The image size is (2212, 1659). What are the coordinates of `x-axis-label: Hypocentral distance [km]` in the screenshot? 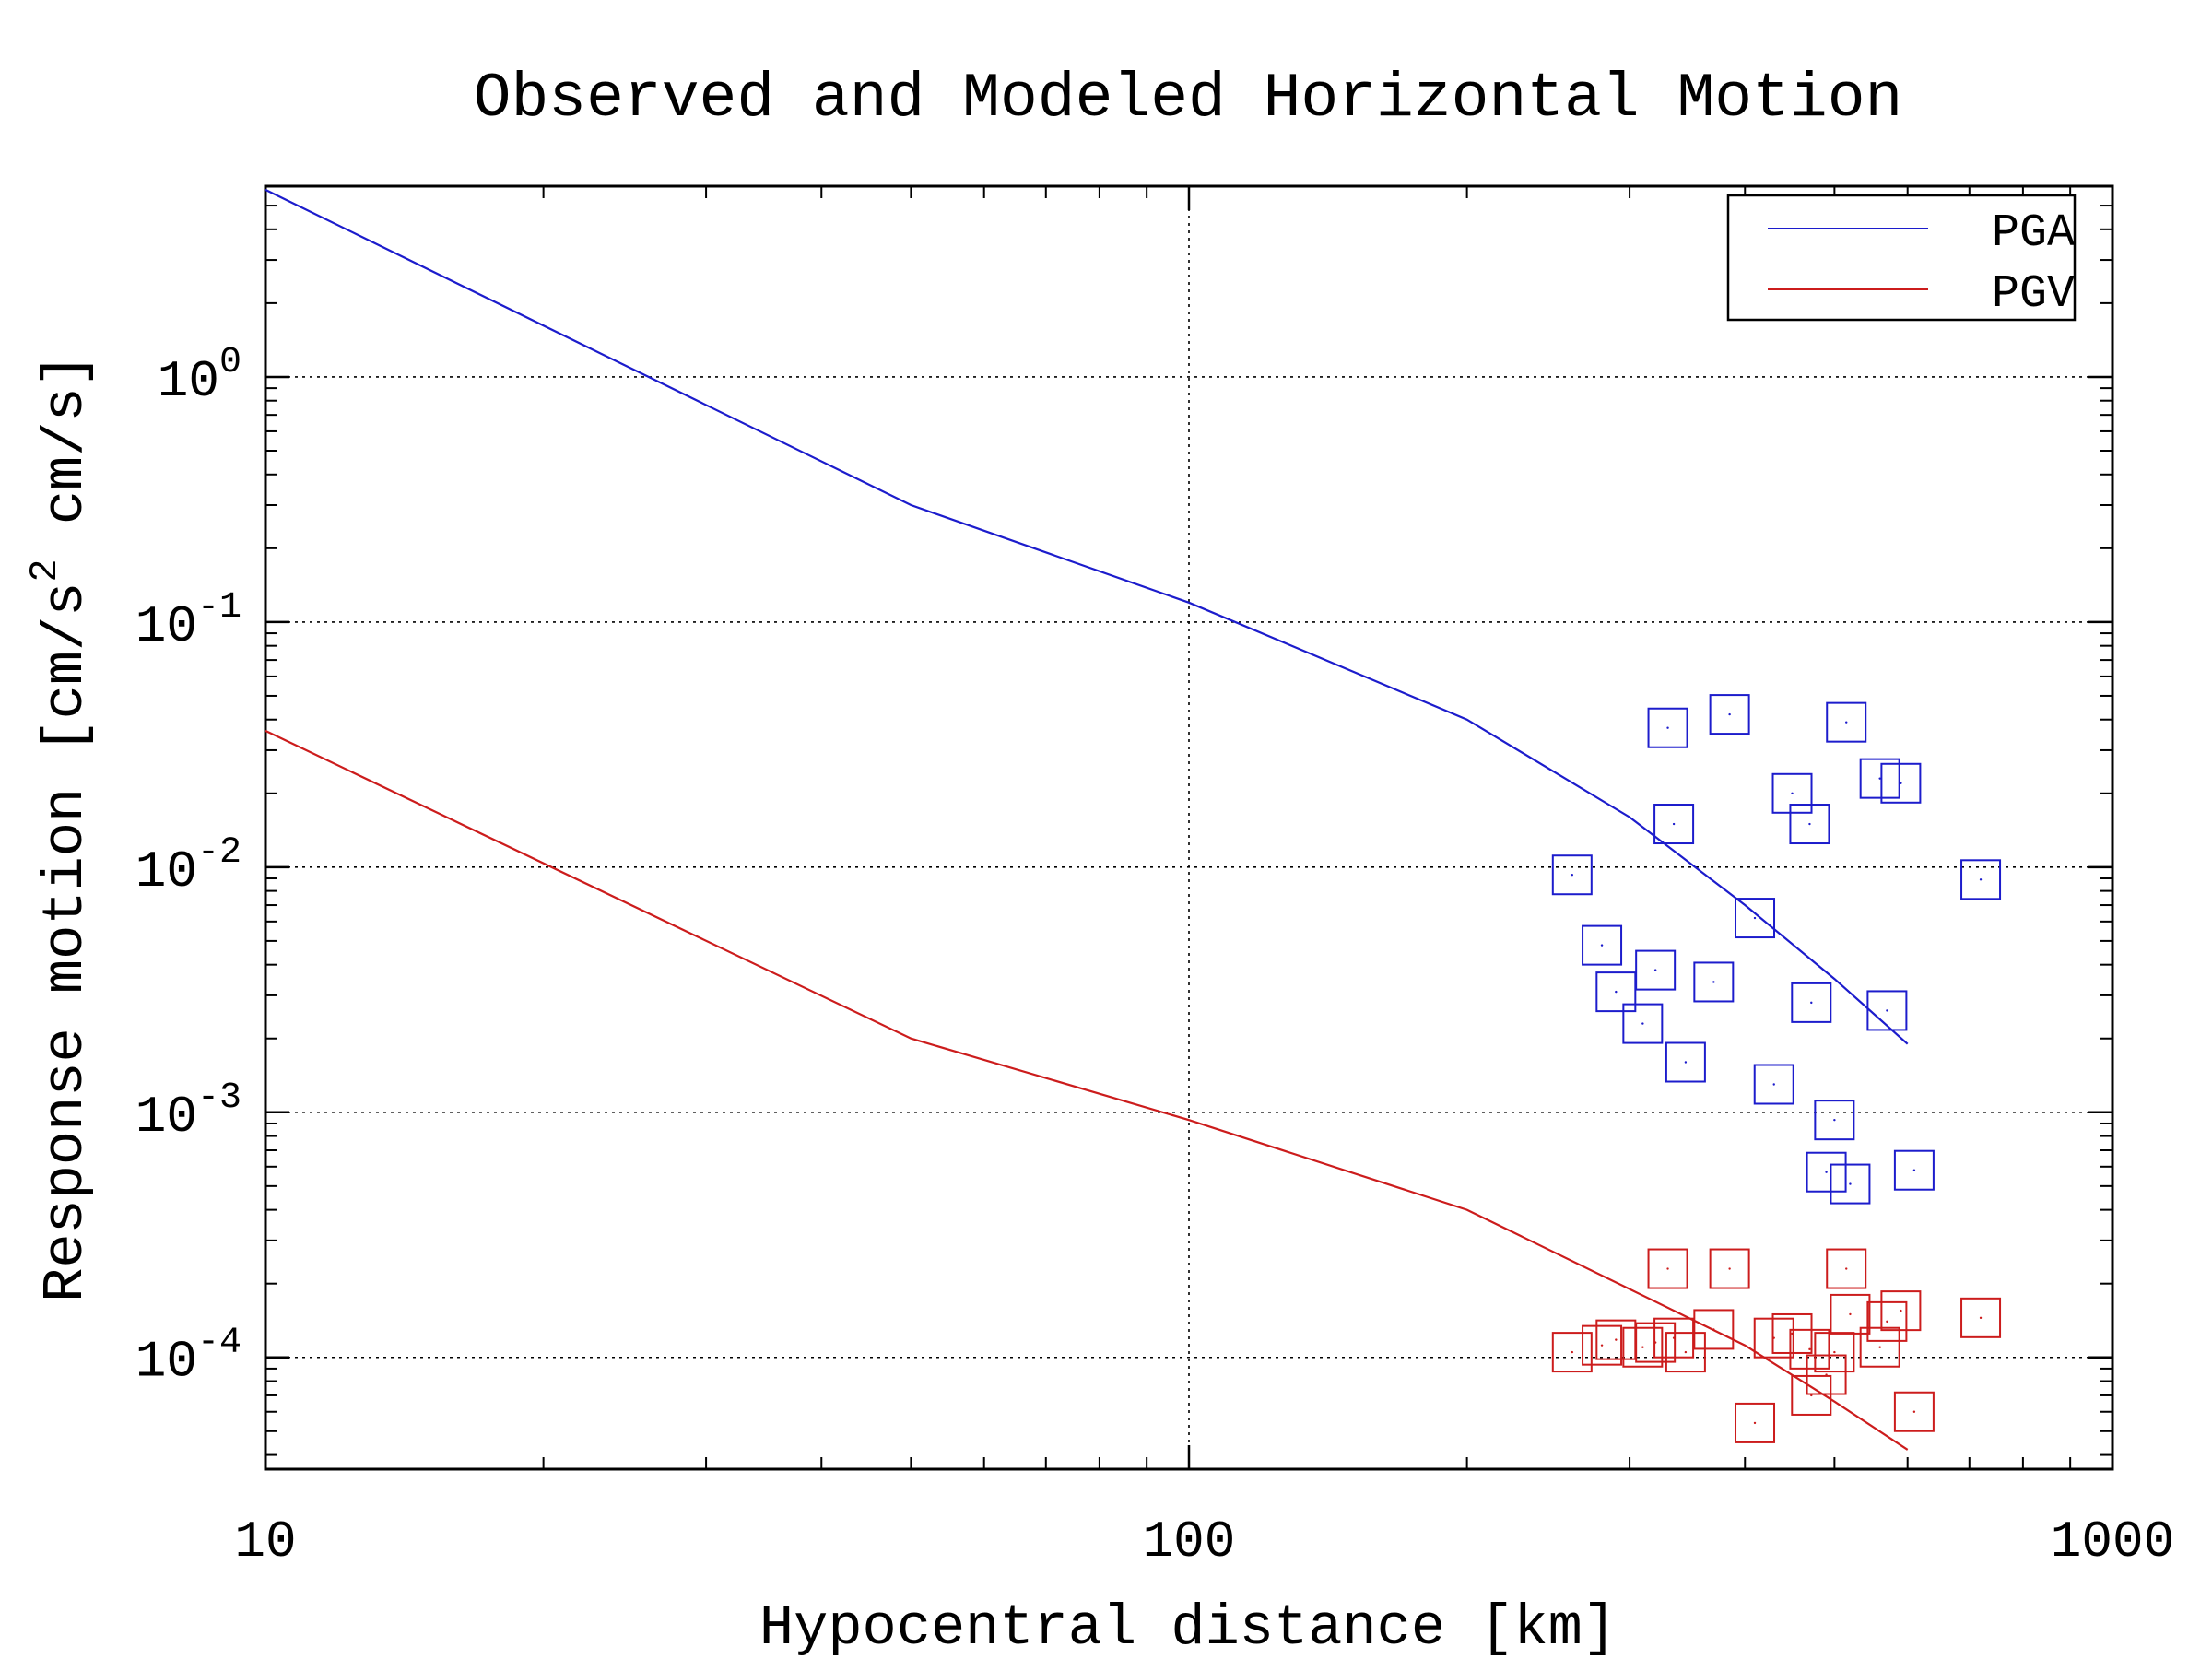 It's located at (1188, 1627).